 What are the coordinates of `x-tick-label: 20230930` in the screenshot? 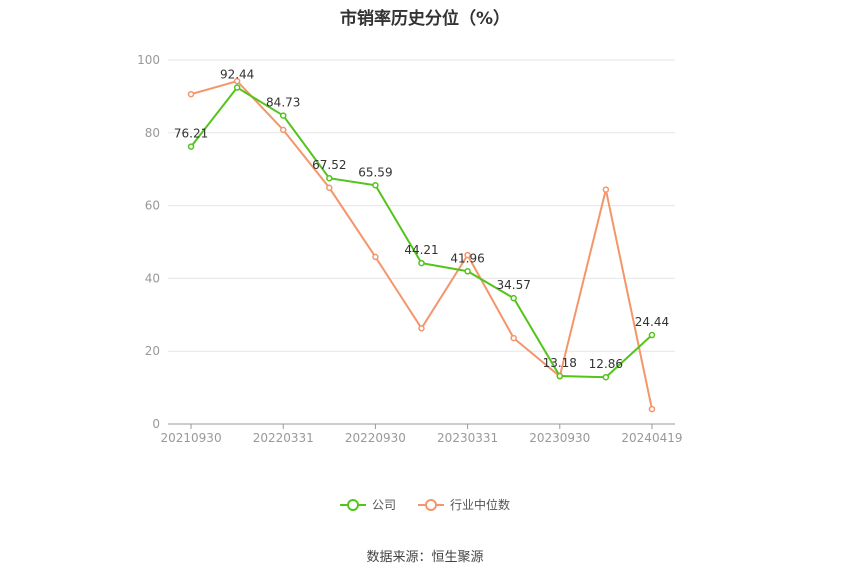 It's located at (559, 438).